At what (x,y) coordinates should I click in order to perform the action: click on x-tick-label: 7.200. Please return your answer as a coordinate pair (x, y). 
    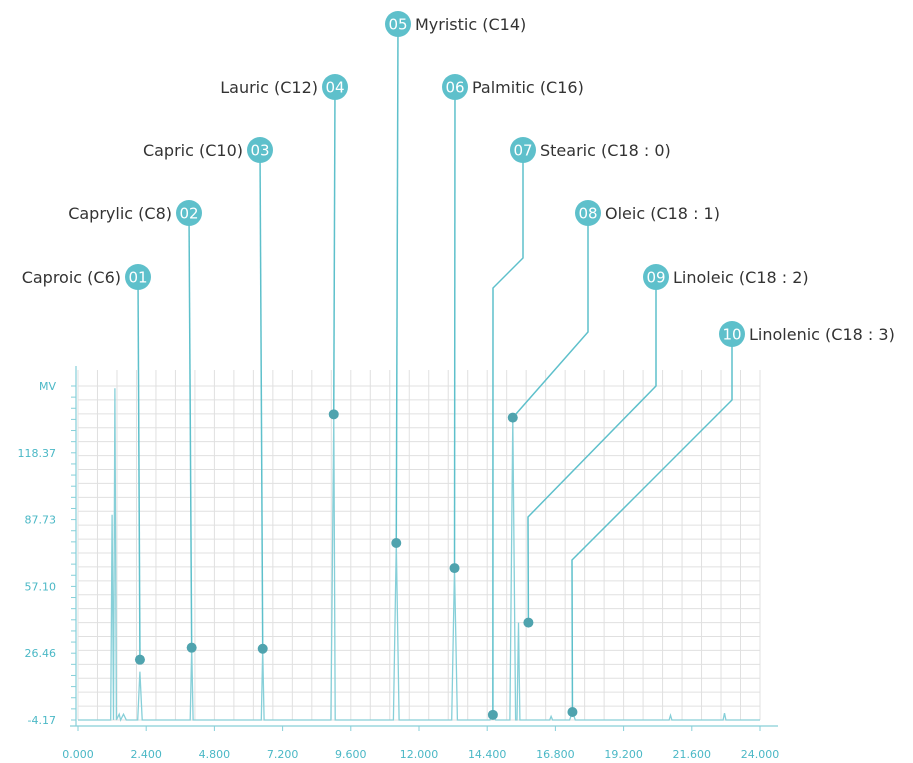
    Looking at the image, I should click on (283, 754).